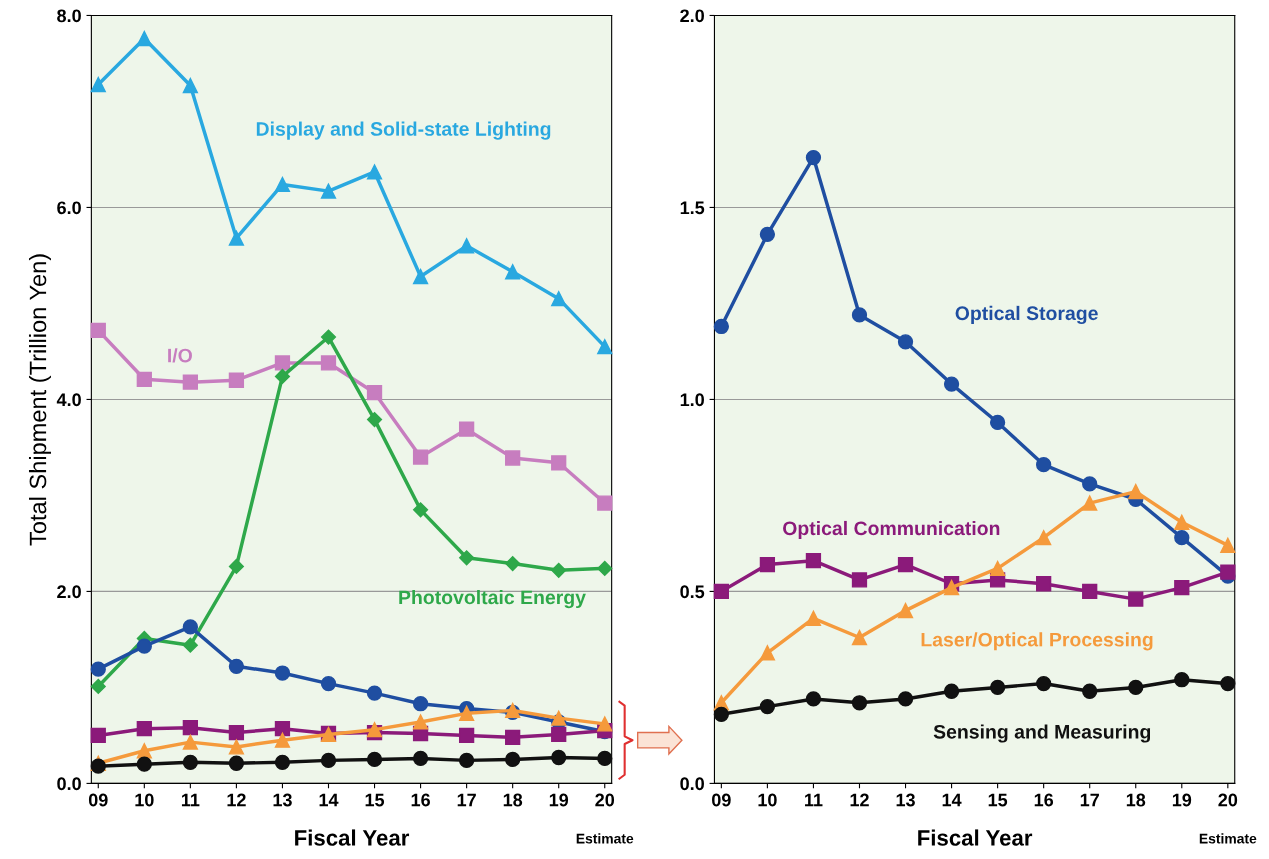 The height and width of the screenshot is (859, 1269). I want to click on y-tick-label: 1.5, so click(692, 208).